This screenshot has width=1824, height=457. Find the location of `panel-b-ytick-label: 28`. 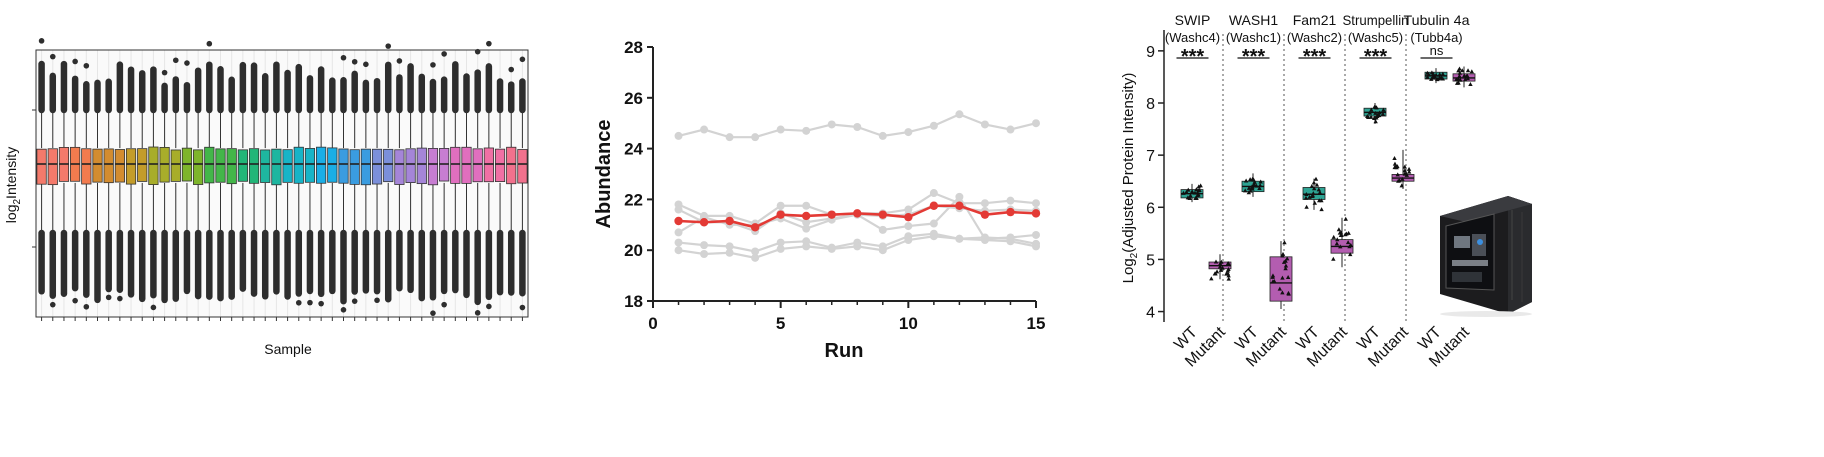

panel-b-ytick-label: 28 is located at coordinates (633, 47).